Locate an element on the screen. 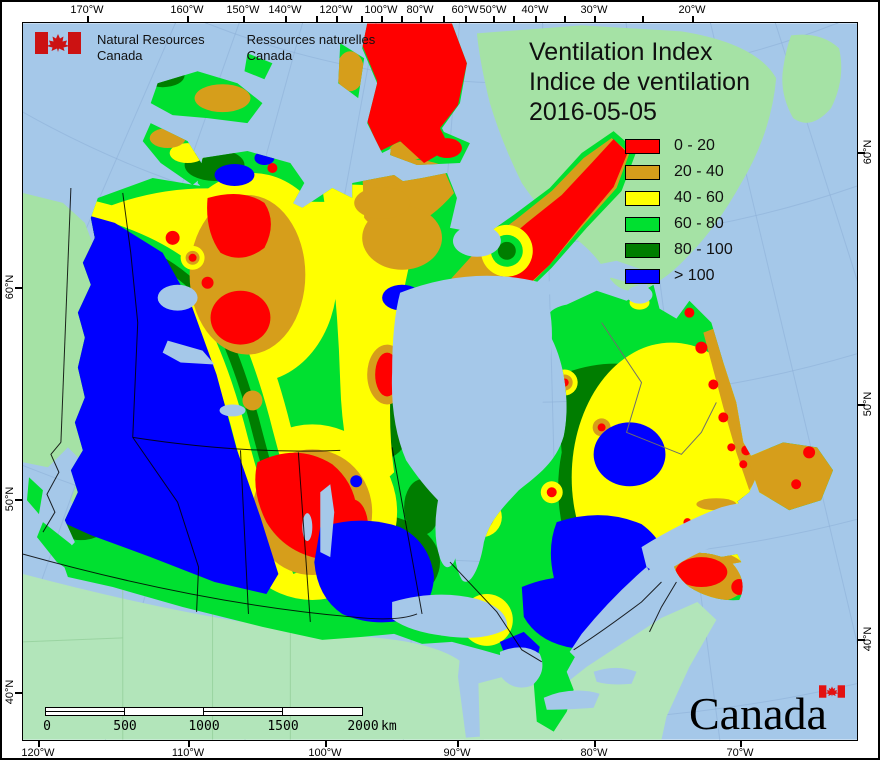  legend-row: 40 - 60 is located at coordinates (679, 198).